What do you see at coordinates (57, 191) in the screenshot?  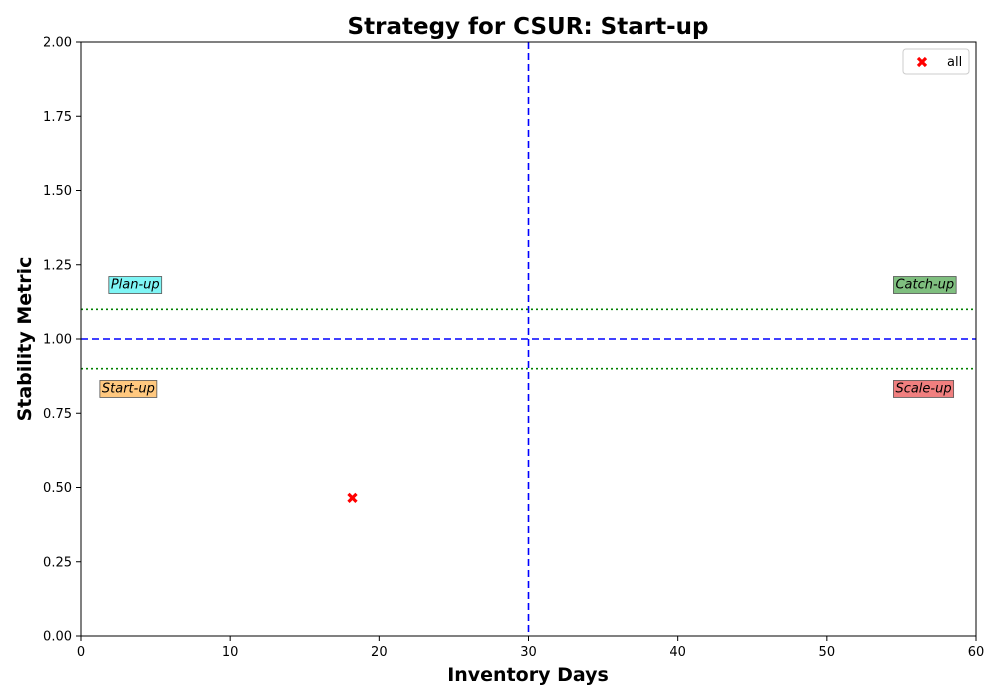 I see `y-tick-label-6: 1.50` at bounding box center [57, 191].